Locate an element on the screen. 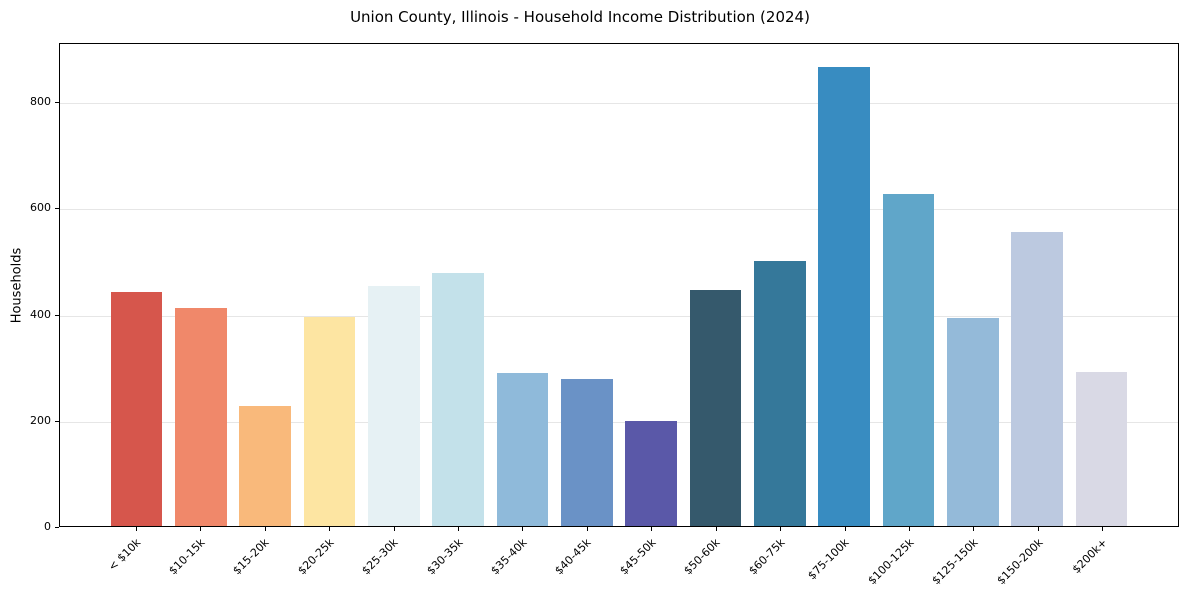 The height and width of the screenshot is (590, 1189). x-tick-label: $100-125k is located at coordinates (891, 562).